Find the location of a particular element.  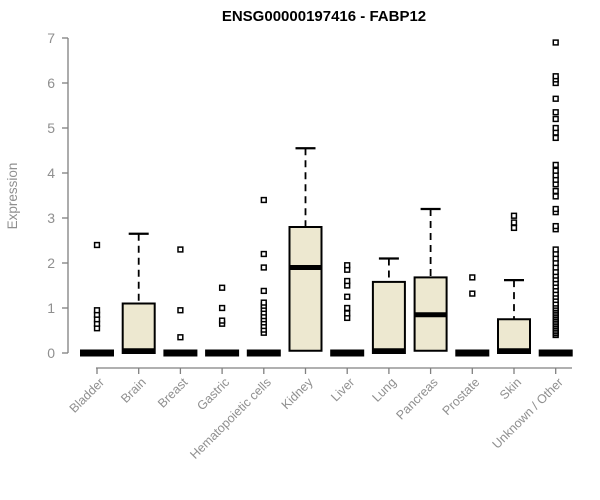

boxplot-unknown-other is located at coordinates (555, 198).